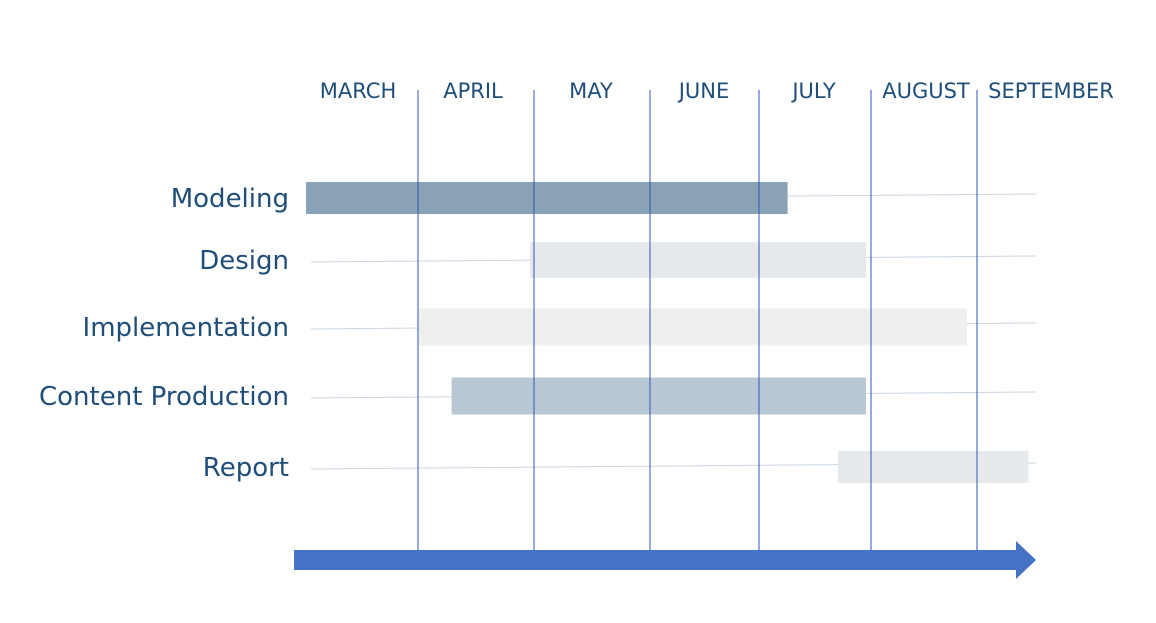  Describe the element at coordinates (246, 468) in the screenshot. I see `task-label-report: Report` at that location.